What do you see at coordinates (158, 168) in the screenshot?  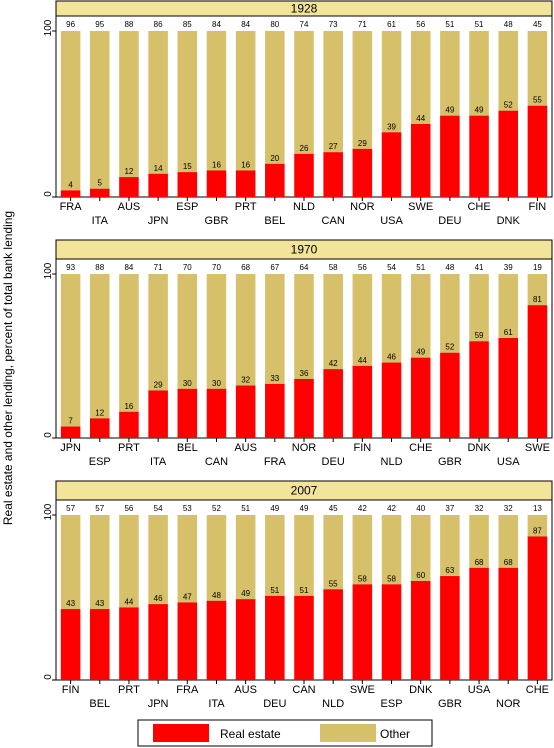 I see `data-label-real-estate: 14` at bounding box center [158, 168].